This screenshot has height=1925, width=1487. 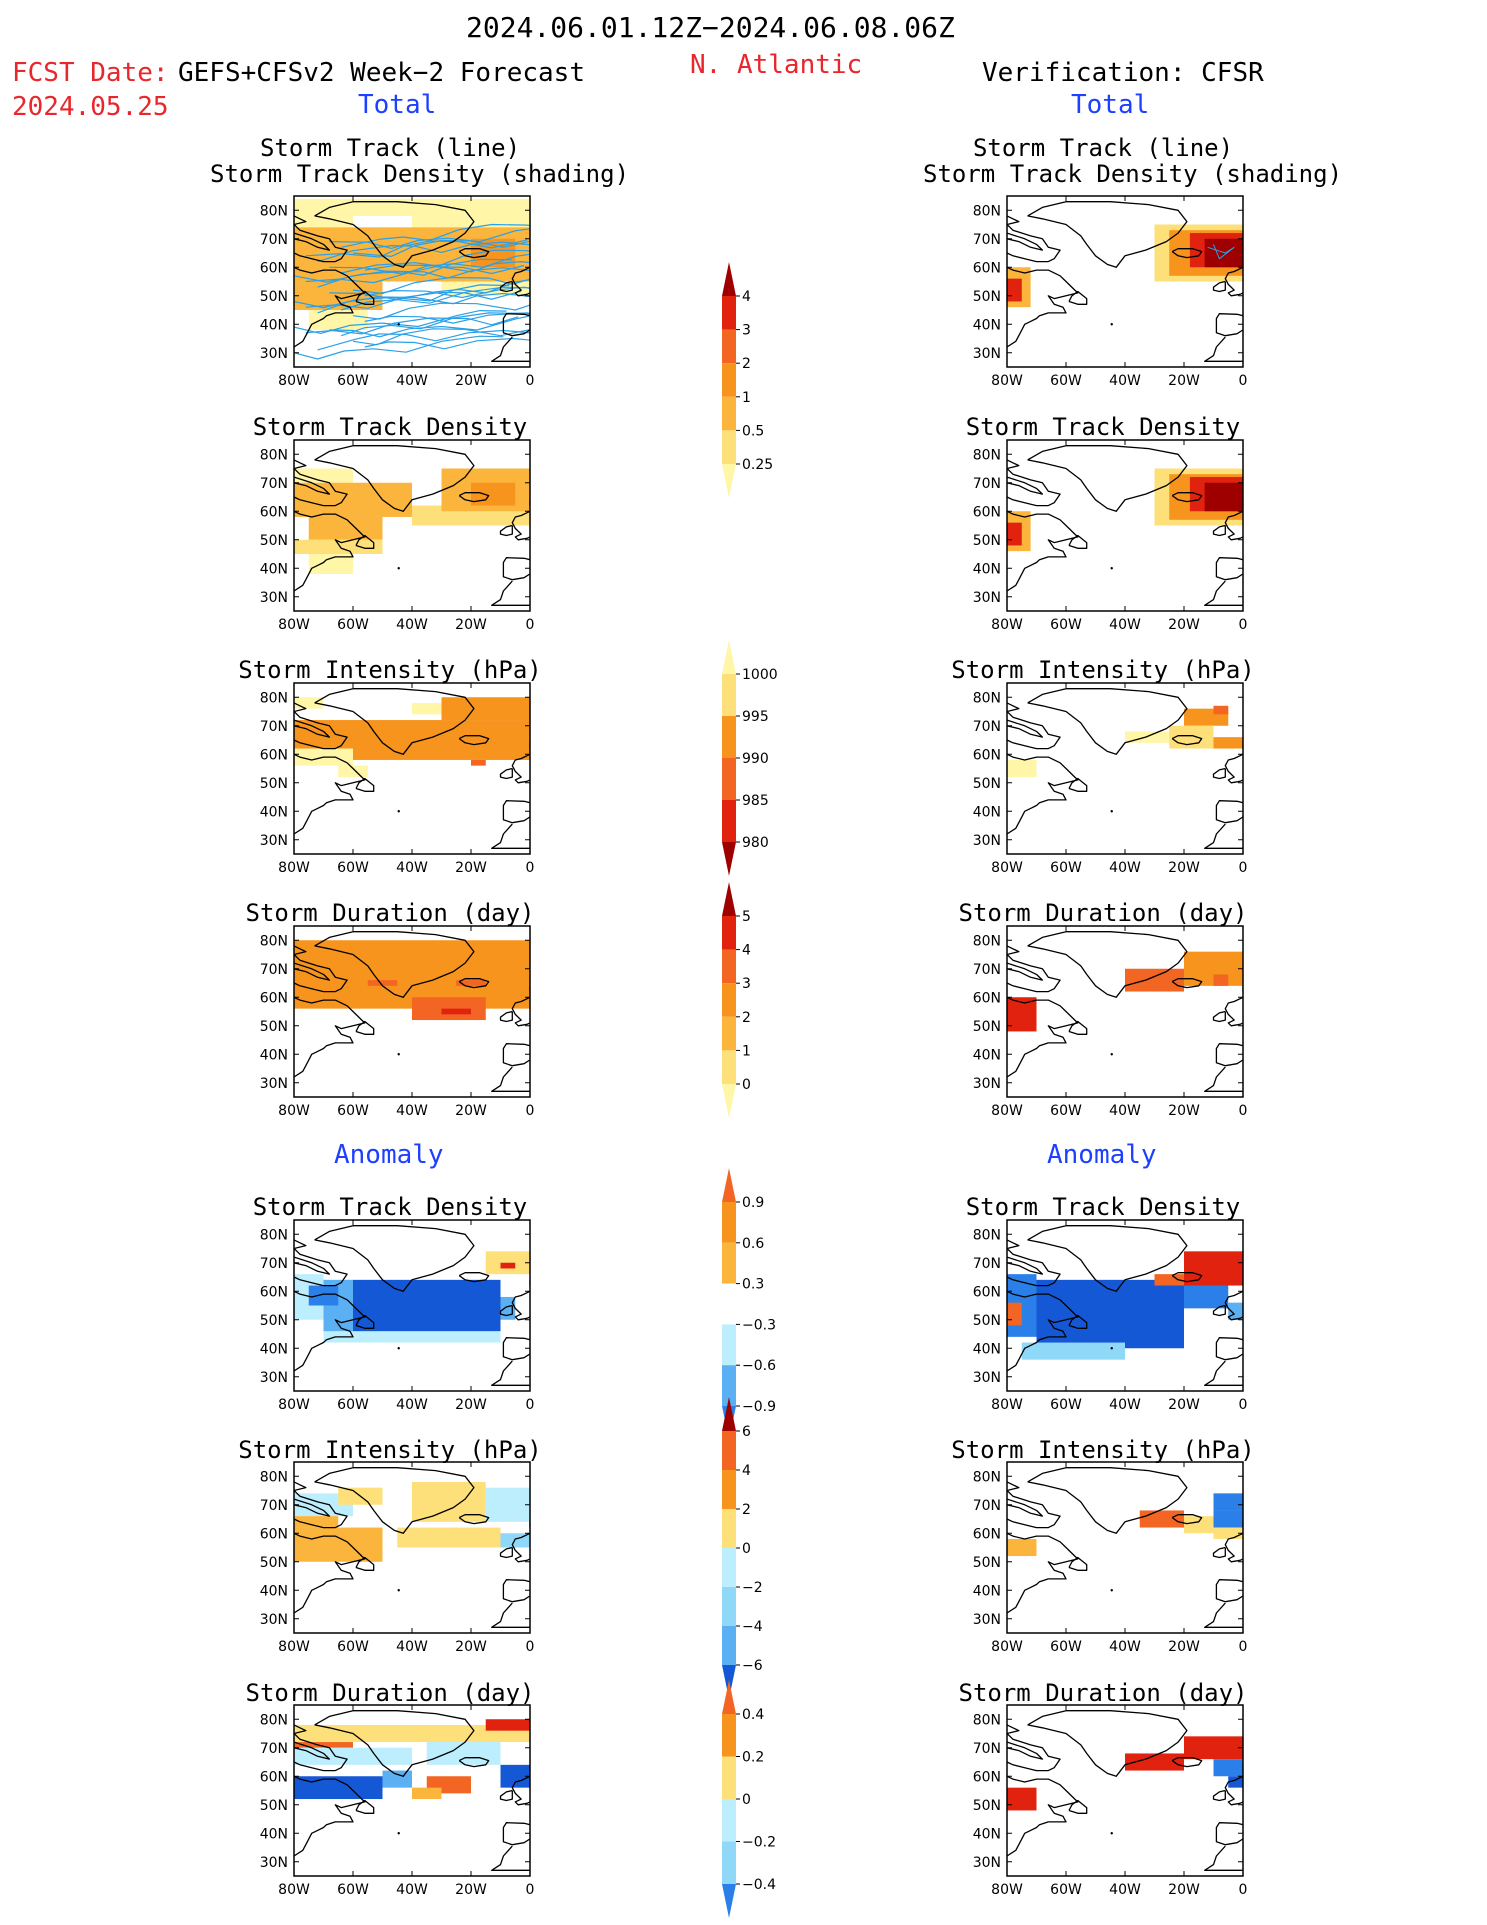 What do you see at coordinates (1123, 73) in the screenshot?
I see `verification-label: Verification: CFSR` at bounding box center [1123, 73].